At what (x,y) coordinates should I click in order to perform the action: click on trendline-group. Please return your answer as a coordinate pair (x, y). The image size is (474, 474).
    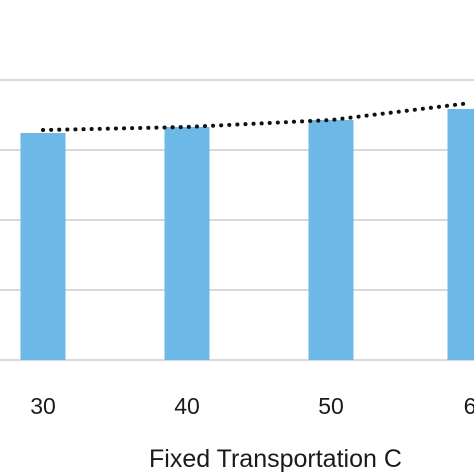
    Looking at the image, I should click on (256, 116).